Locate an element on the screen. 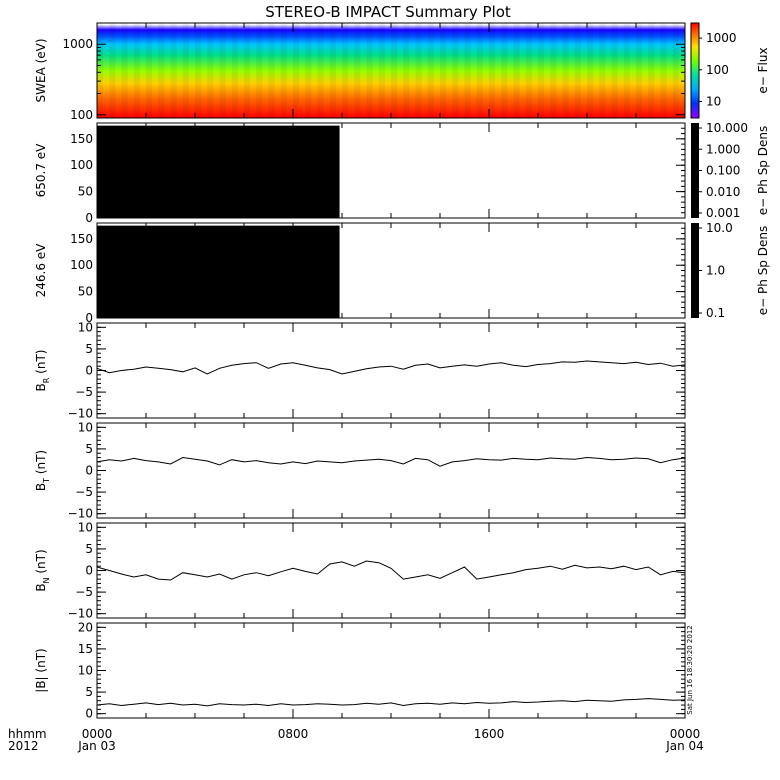  series-line-bn is located at coordinates (391, 570).